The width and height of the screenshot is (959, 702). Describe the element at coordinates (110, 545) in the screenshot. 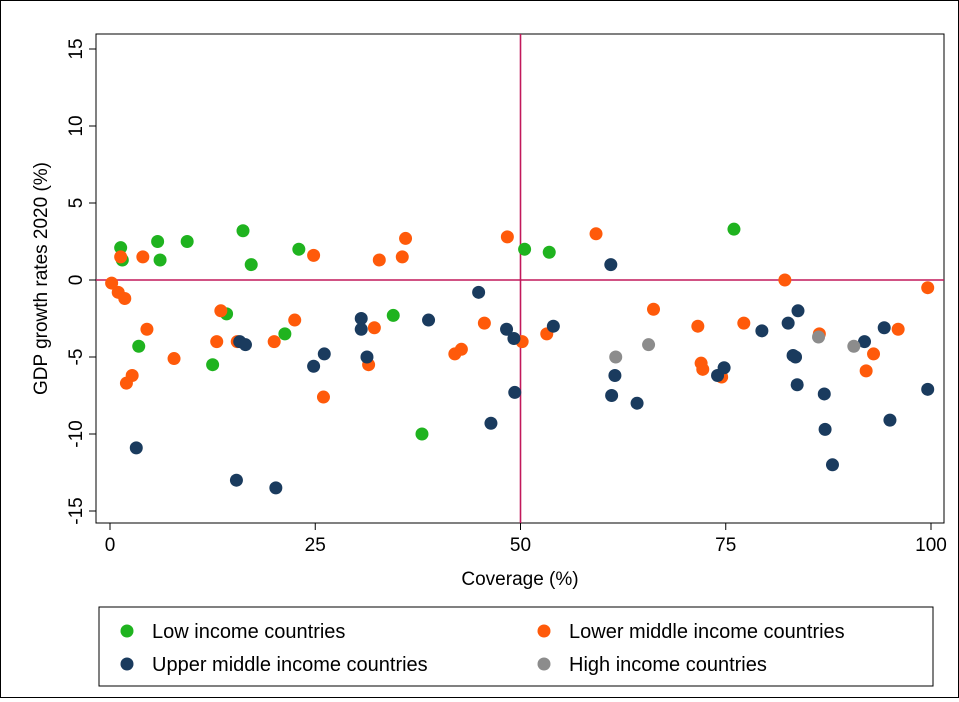

I see `x-tick-label: 0` at that location.